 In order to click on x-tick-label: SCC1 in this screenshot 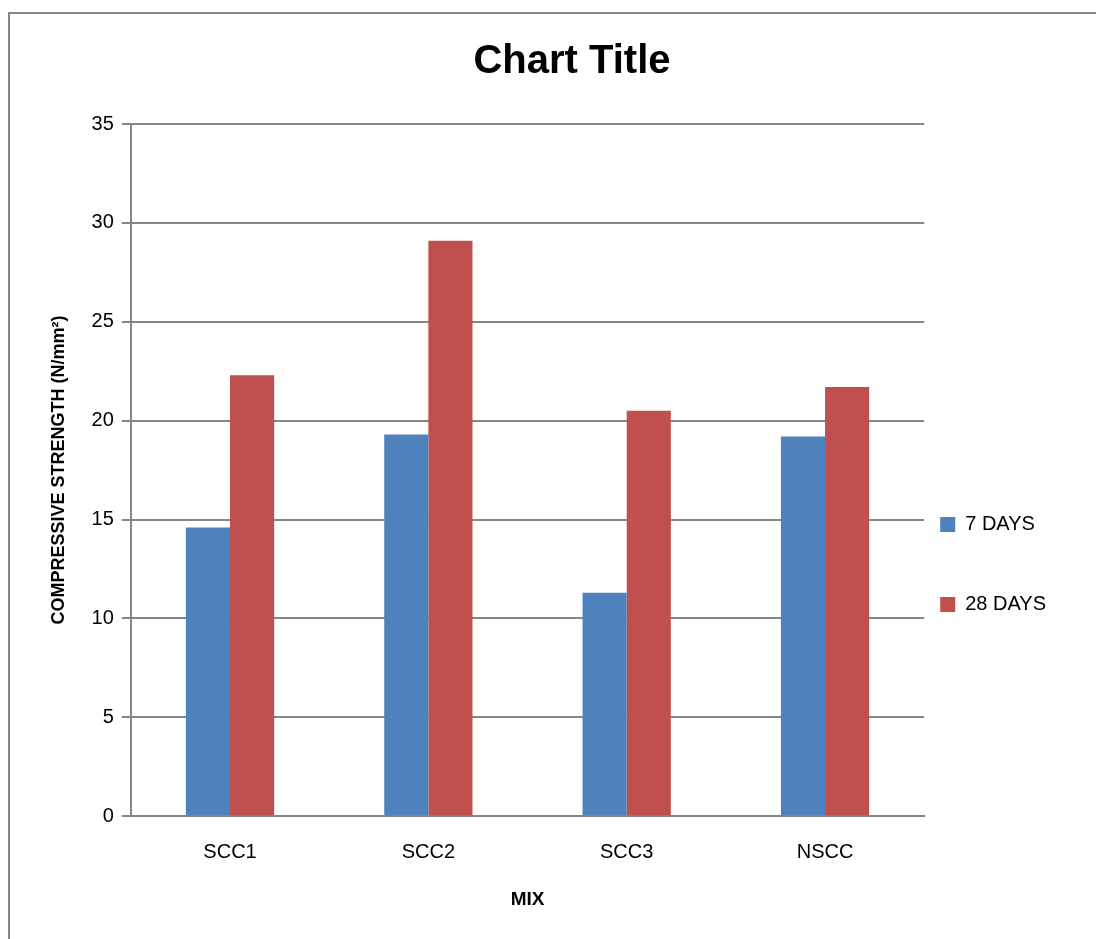, I will do `click(230, 850)`.